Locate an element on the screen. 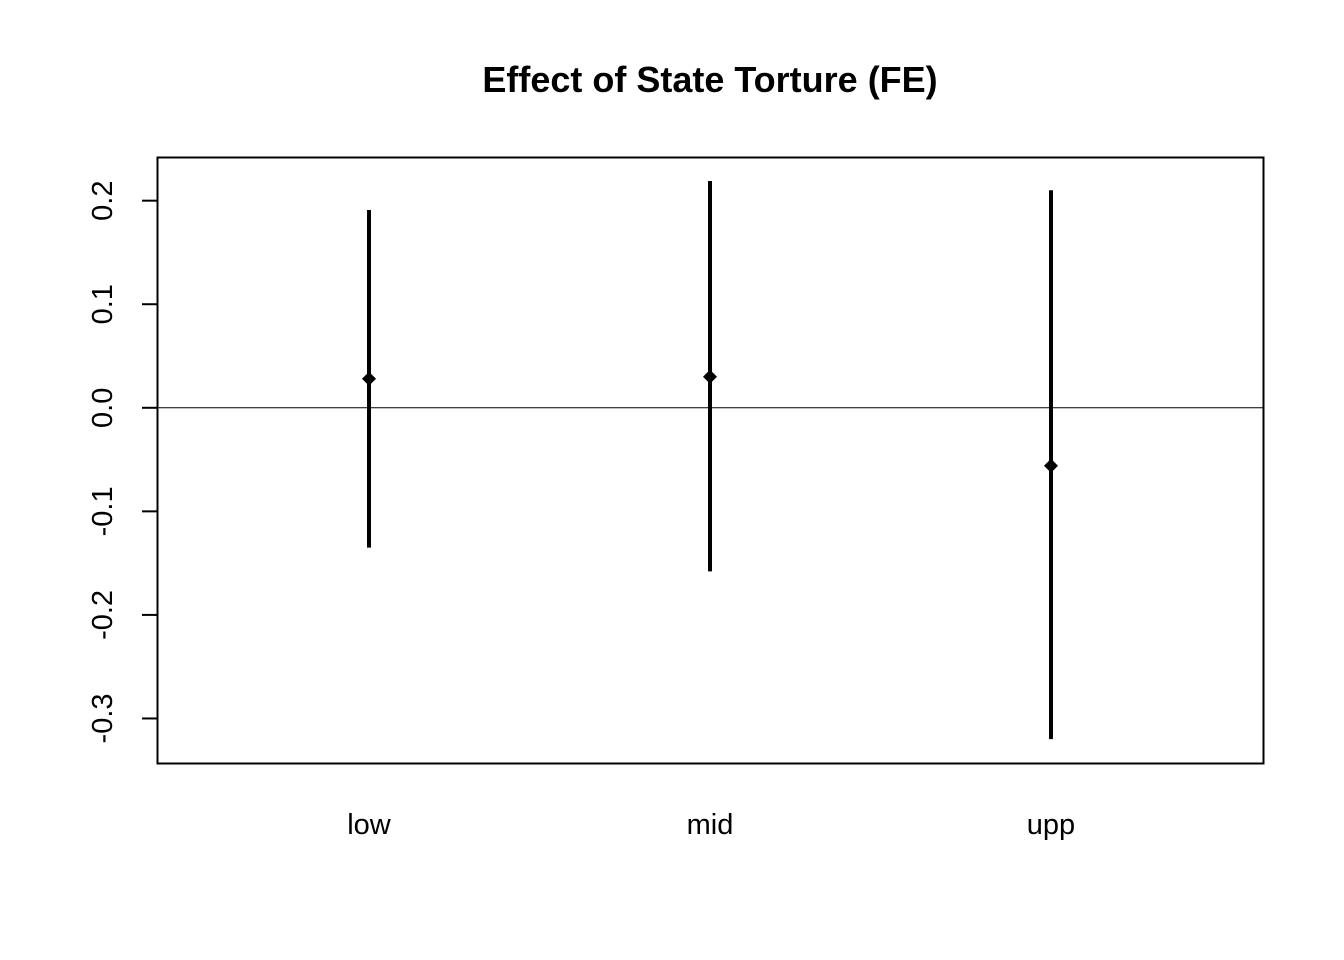 This screenshot has height=960, width=1344. y-tick-label: -0.3 is located at coordinates (103, 718).